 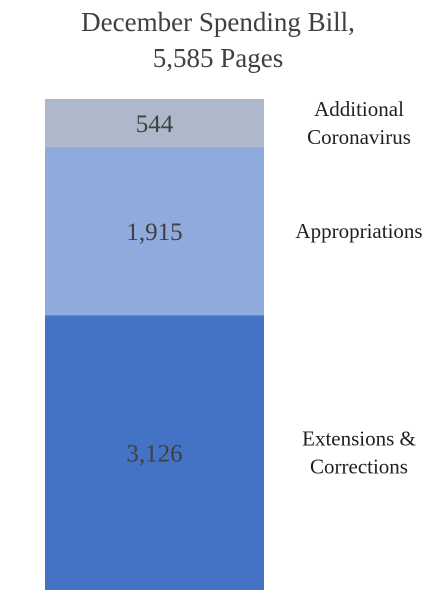 What do you see at coordinates (359, 439) in the screenshot?
I see `category-label-extensions-corrections-line-1: Extensions &` at bounding box center [359, 439].